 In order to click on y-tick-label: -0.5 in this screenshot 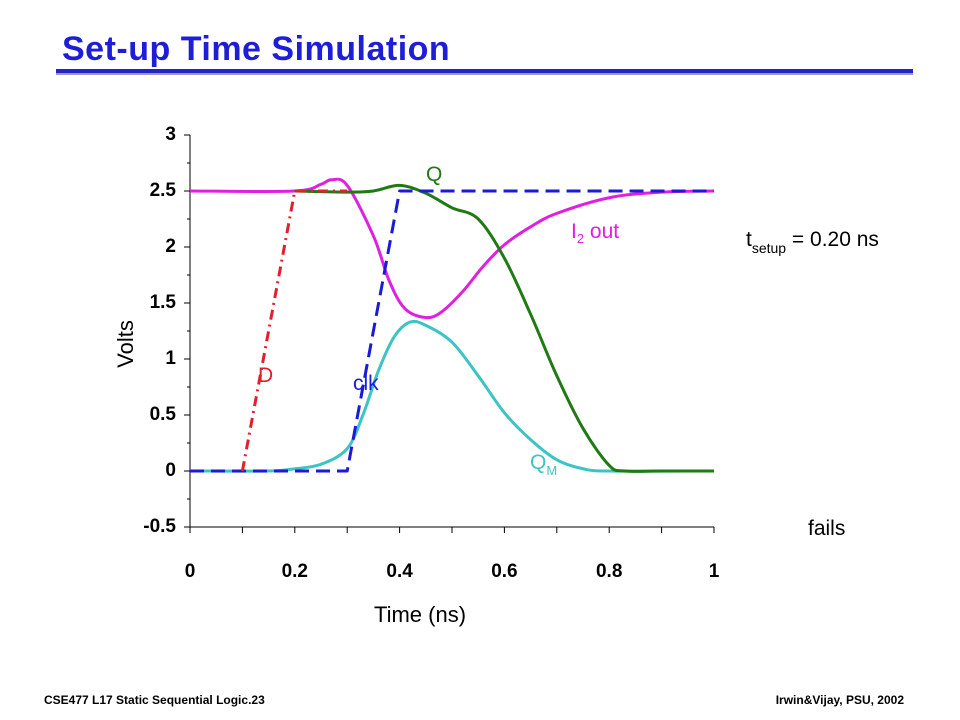, I will do `click(159, 526)`.